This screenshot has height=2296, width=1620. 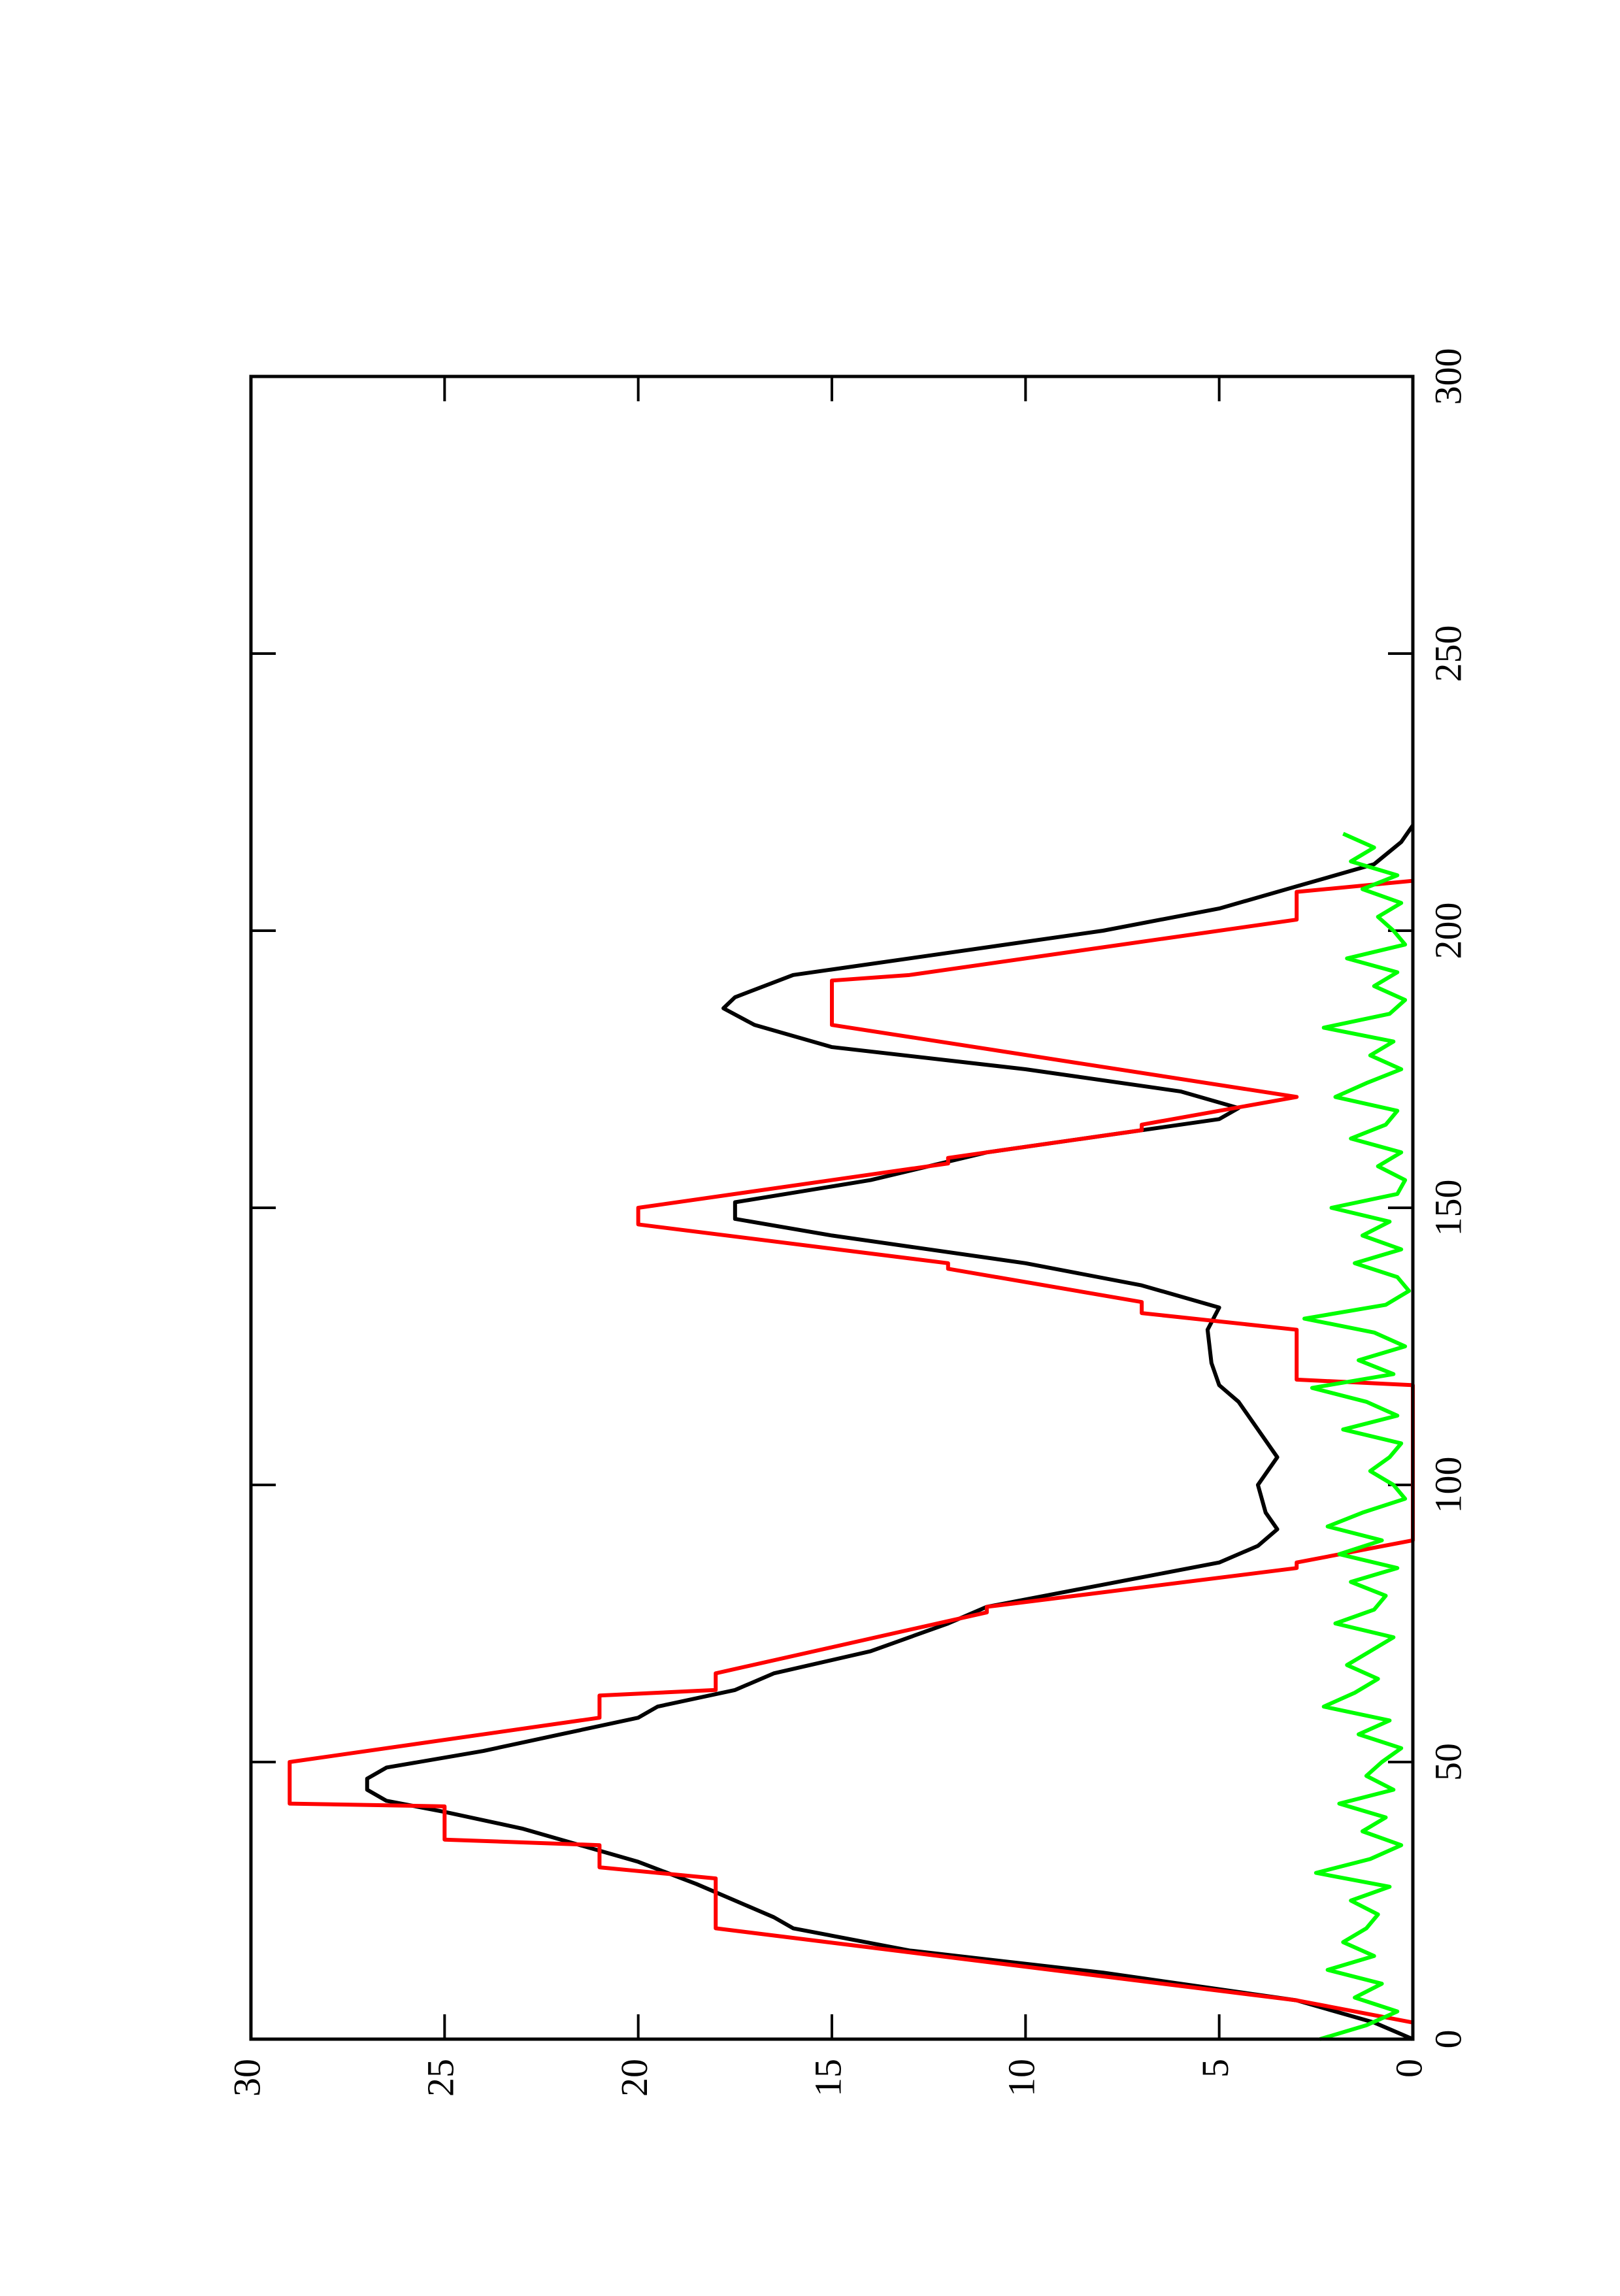 What do you see at coordinates (1021, 2078) in the screenshot?
I see `y-tick-label: 10` at bounding box center [1021, 2078].